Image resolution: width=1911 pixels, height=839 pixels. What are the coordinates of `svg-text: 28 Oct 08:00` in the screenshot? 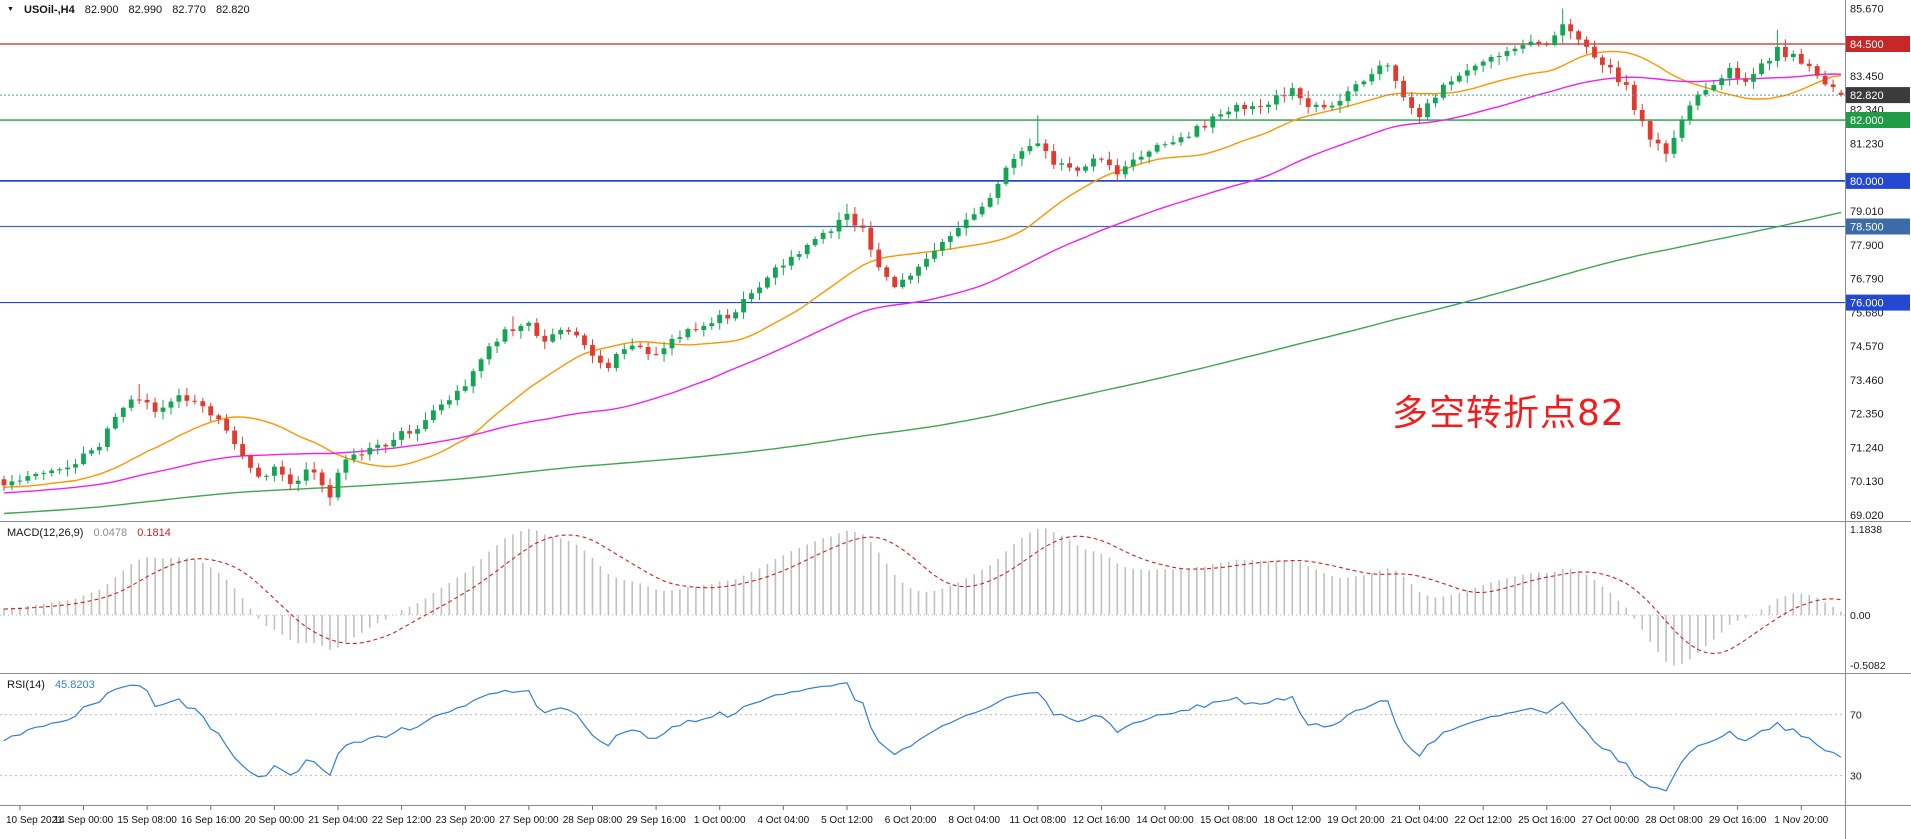 It's located at (1674, 820).